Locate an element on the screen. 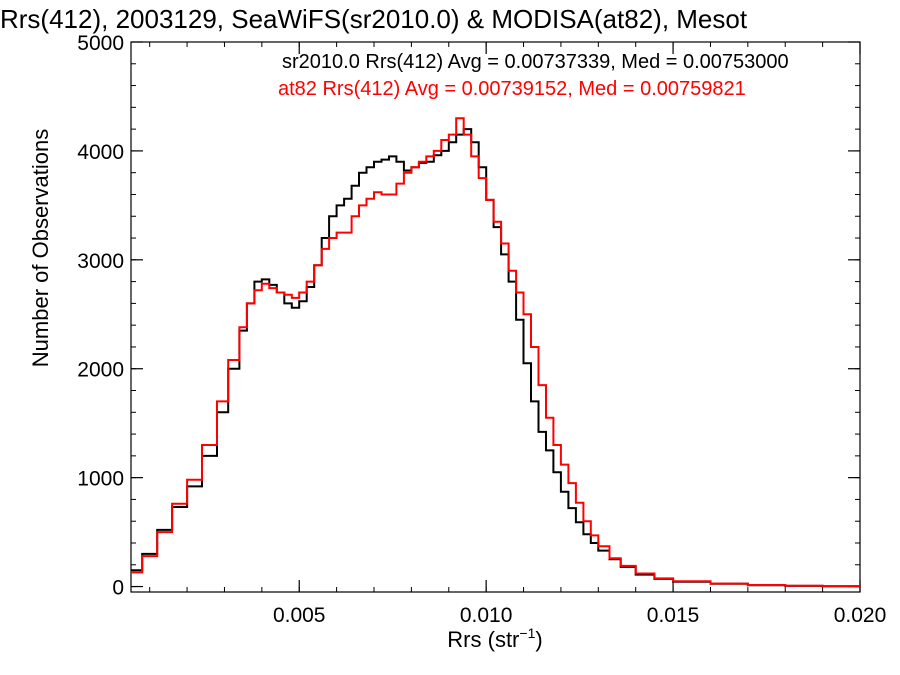 The image size is (900, 675). y-axis-label: Number of Observations is located at coordinates (40, 248).